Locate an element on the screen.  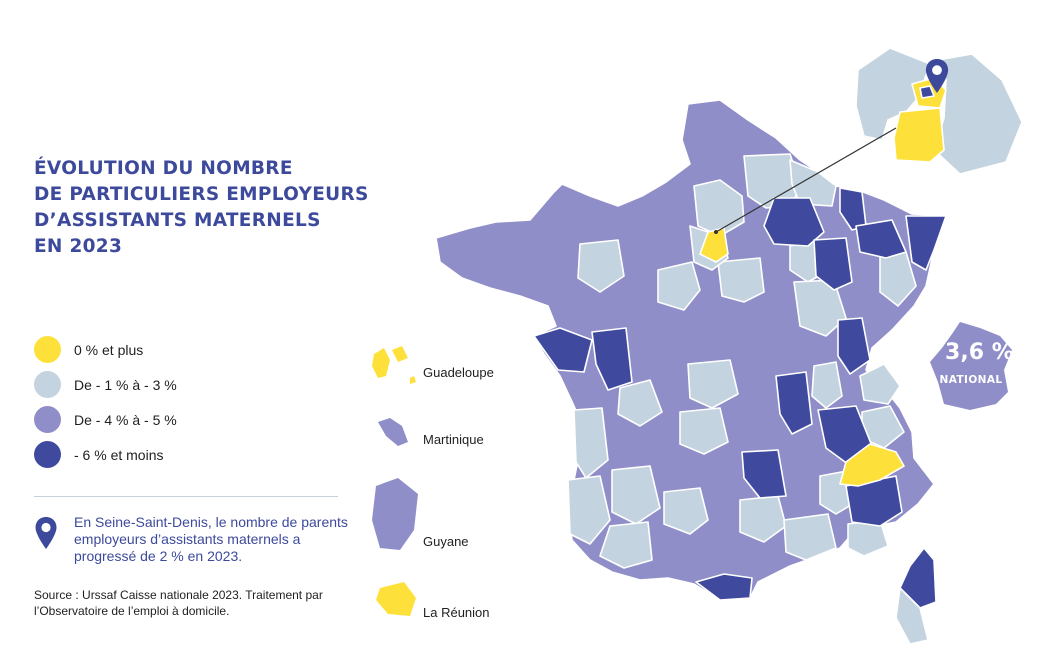
reunion-shape is located at coordinates (396, 599).